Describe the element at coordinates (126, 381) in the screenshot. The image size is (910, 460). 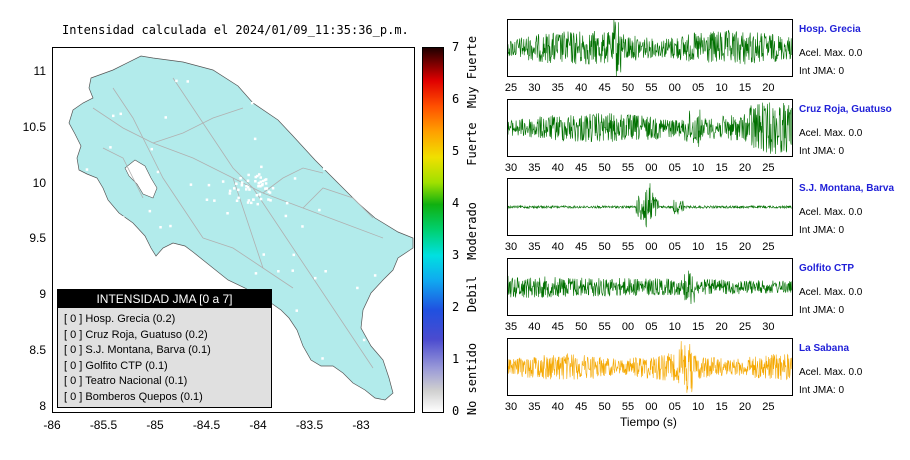
I see `legend-item: [ 0 ] Teatro Nacional (0.1)` at that location.